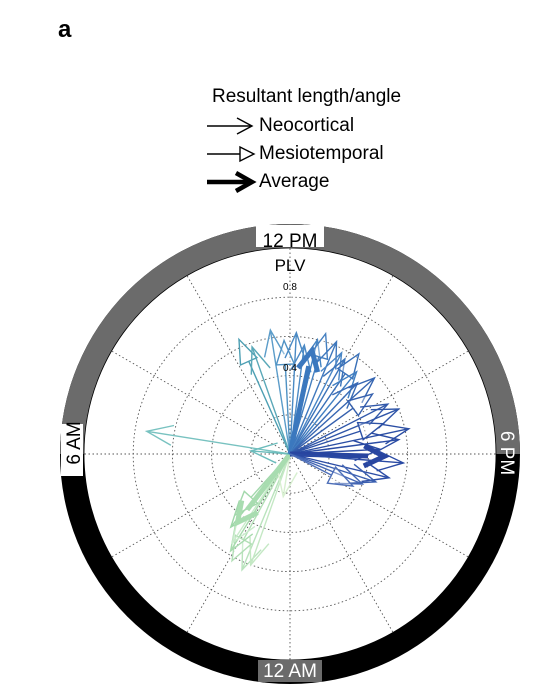 The width and height of the screenshot is (540, 700). What do you see at coordinates (290, 287) in the screenshot?
I see `radial-tick-0-8: 0.8` at bounding box center [290, 287].